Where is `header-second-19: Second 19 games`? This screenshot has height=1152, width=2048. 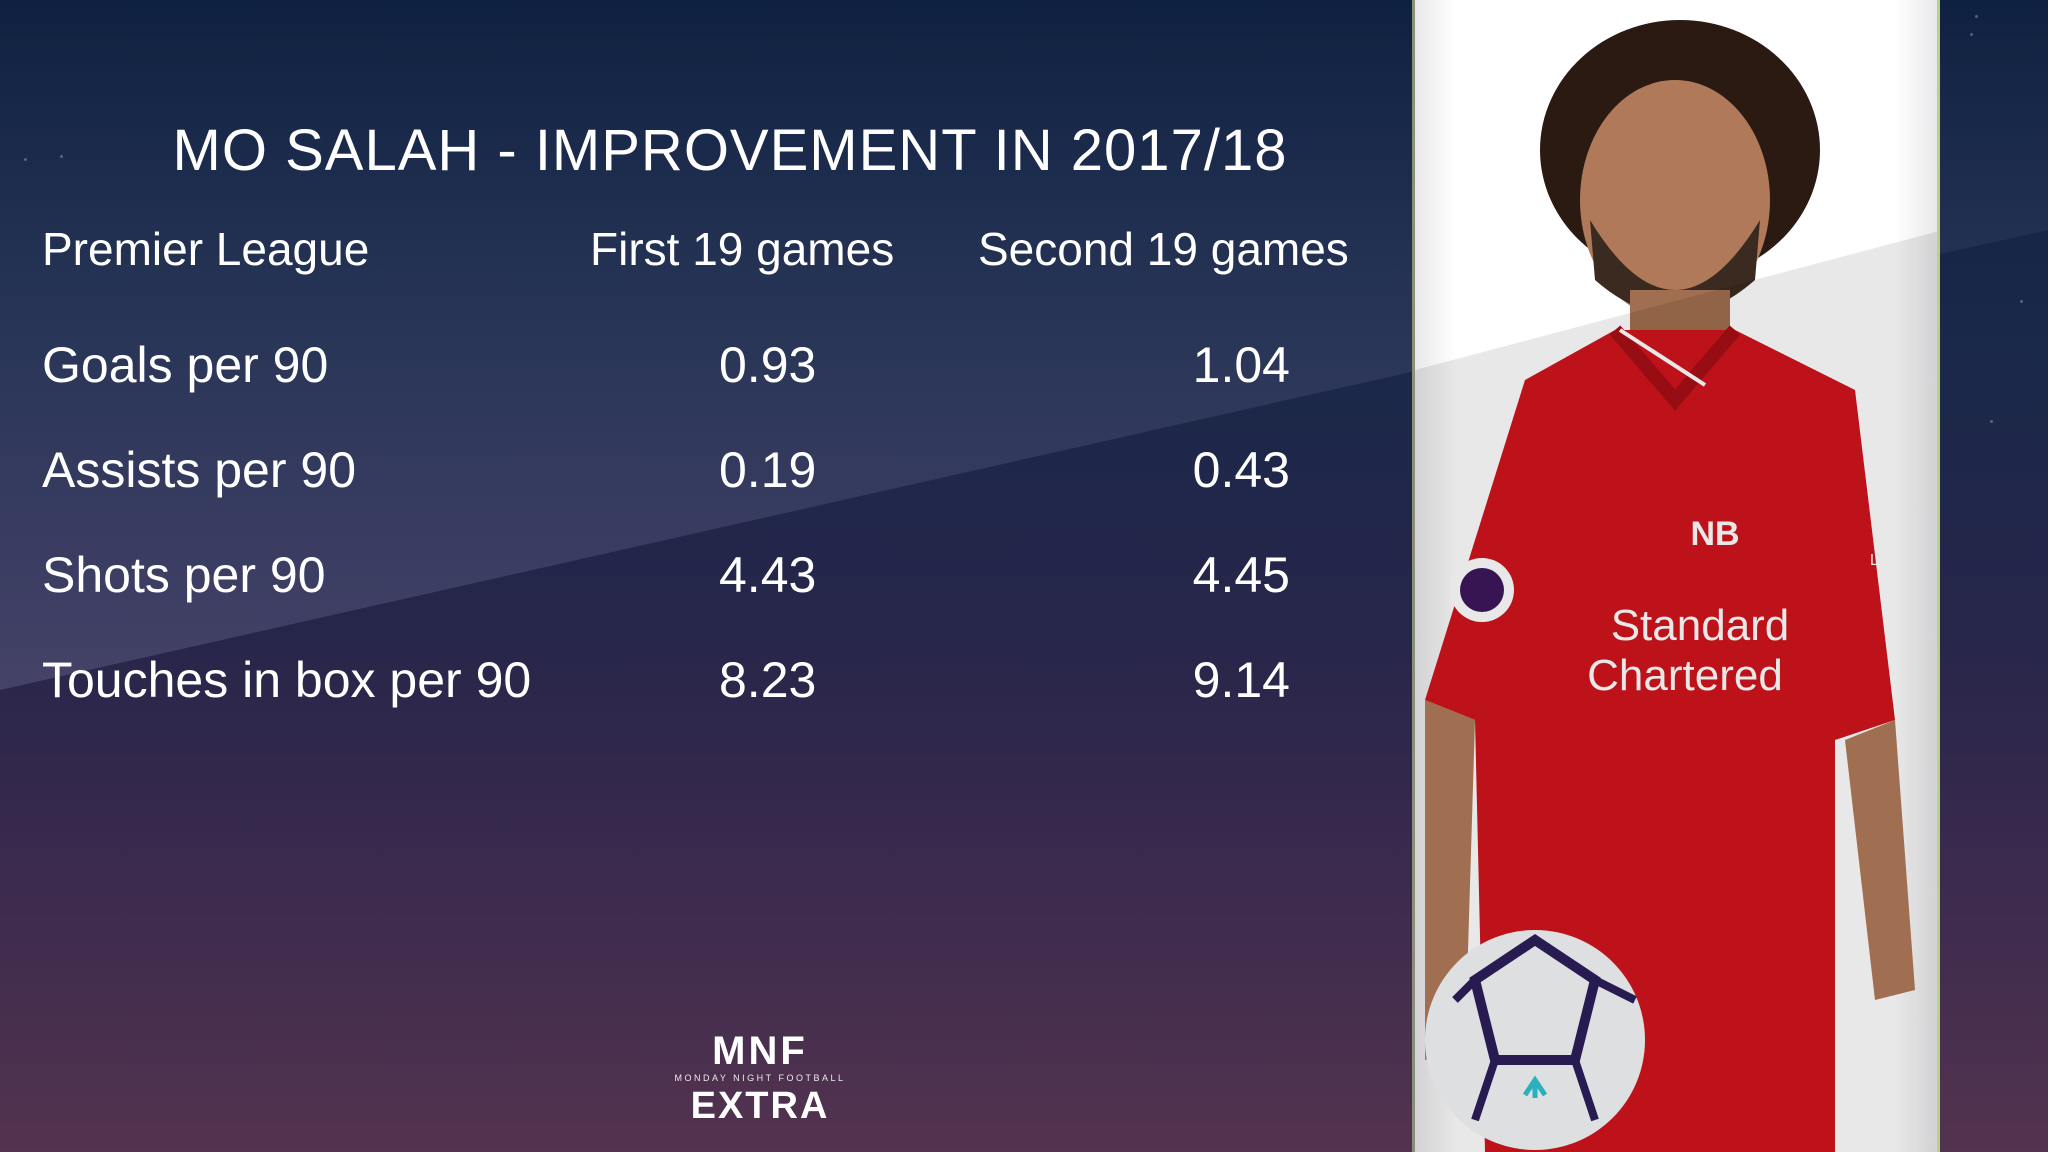
header-second-19: Second 19 games is located at coordinates (1163, 249).